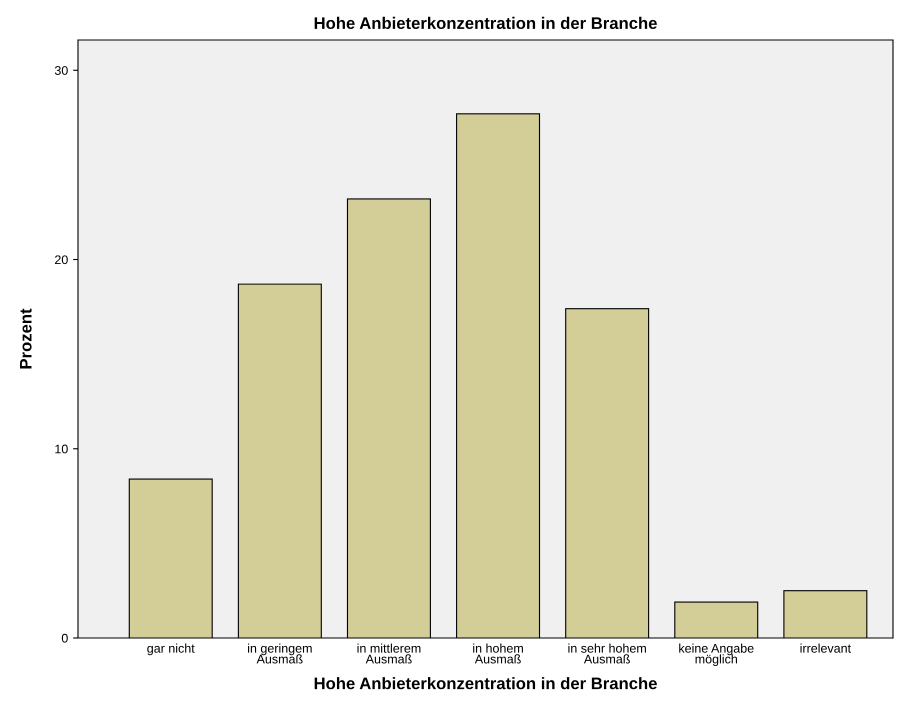 This screenshot has width=912, height=722. What do you see at coordinates (65, 638) in the screenshot?
I see `y-tick-label: 0` at bounding box center [65, 638].